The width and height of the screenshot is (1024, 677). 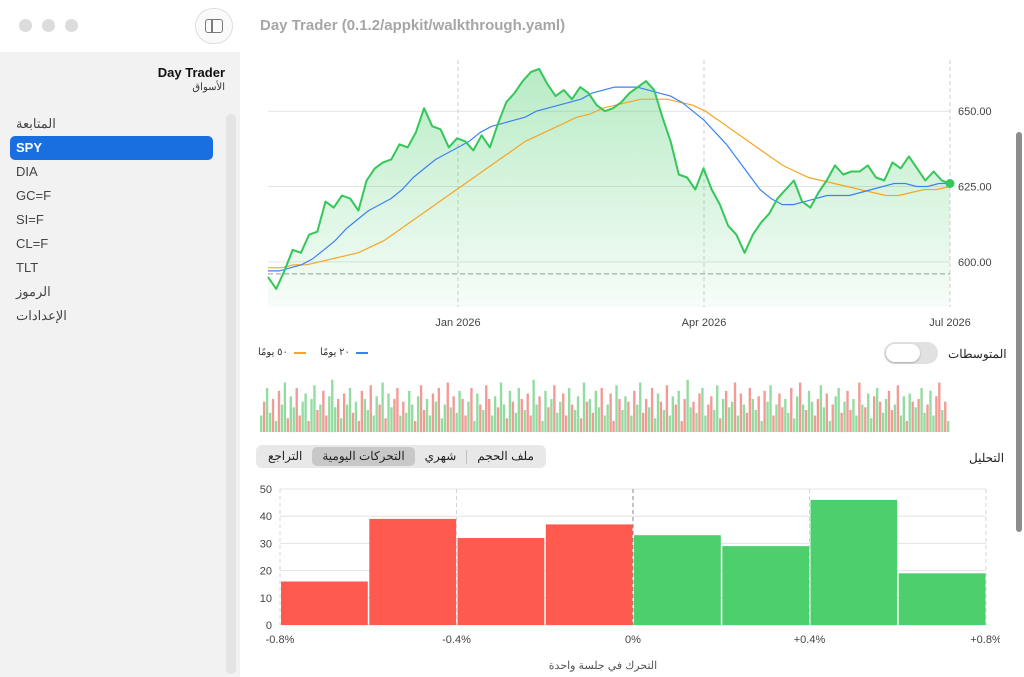 What do you see at coordinates (603, 666) in the screenshot?
I see `x-axis-label: التحرك في جلسة واحدة` at bounding box center [603, 666].